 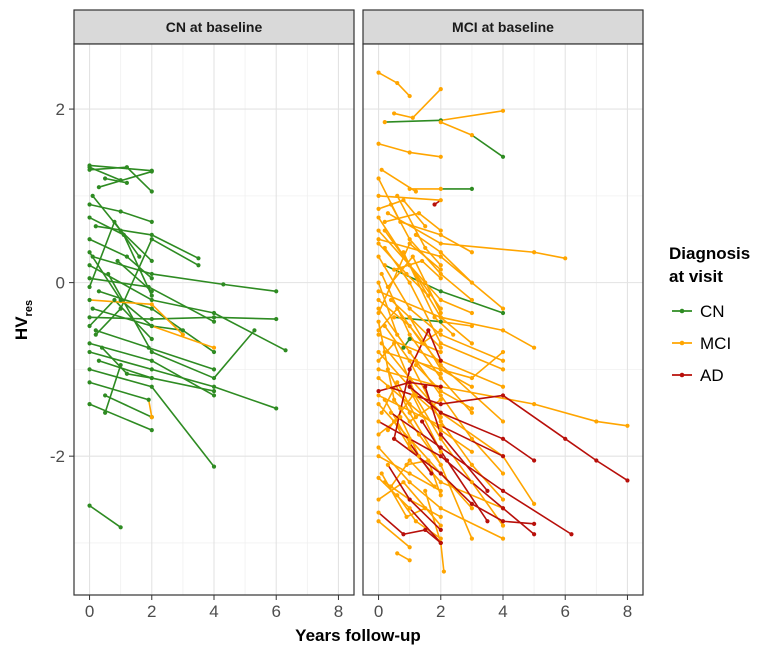 I want to click on y-axis: -2 0 2, so click(x=62, y=283).